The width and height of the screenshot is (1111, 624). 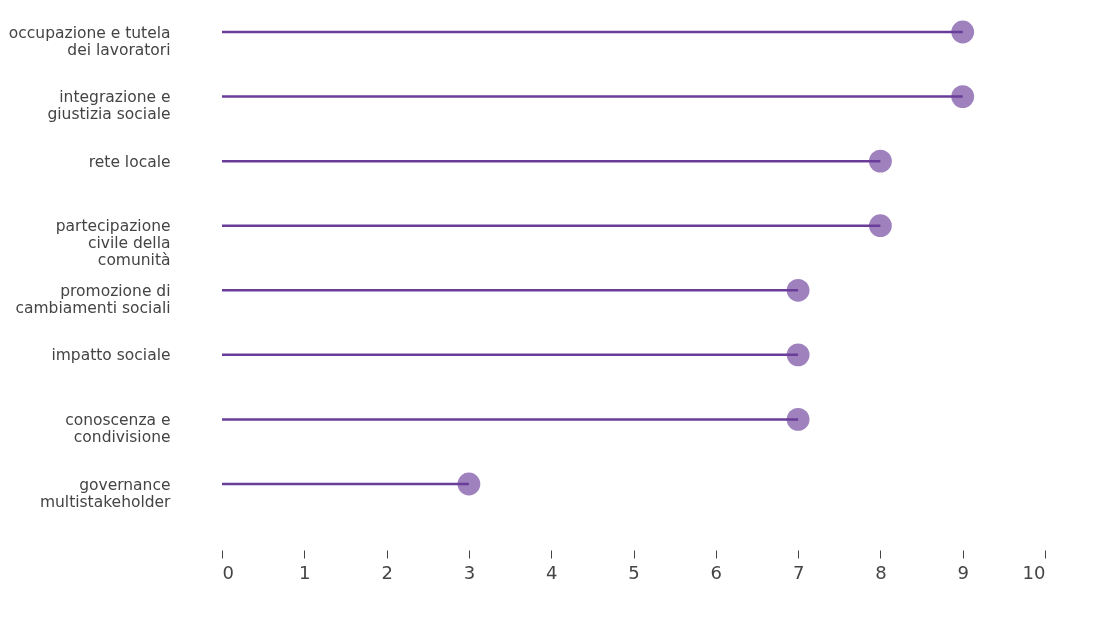 I want to click on x-tick-label: 6, so click(x=716, y=572).